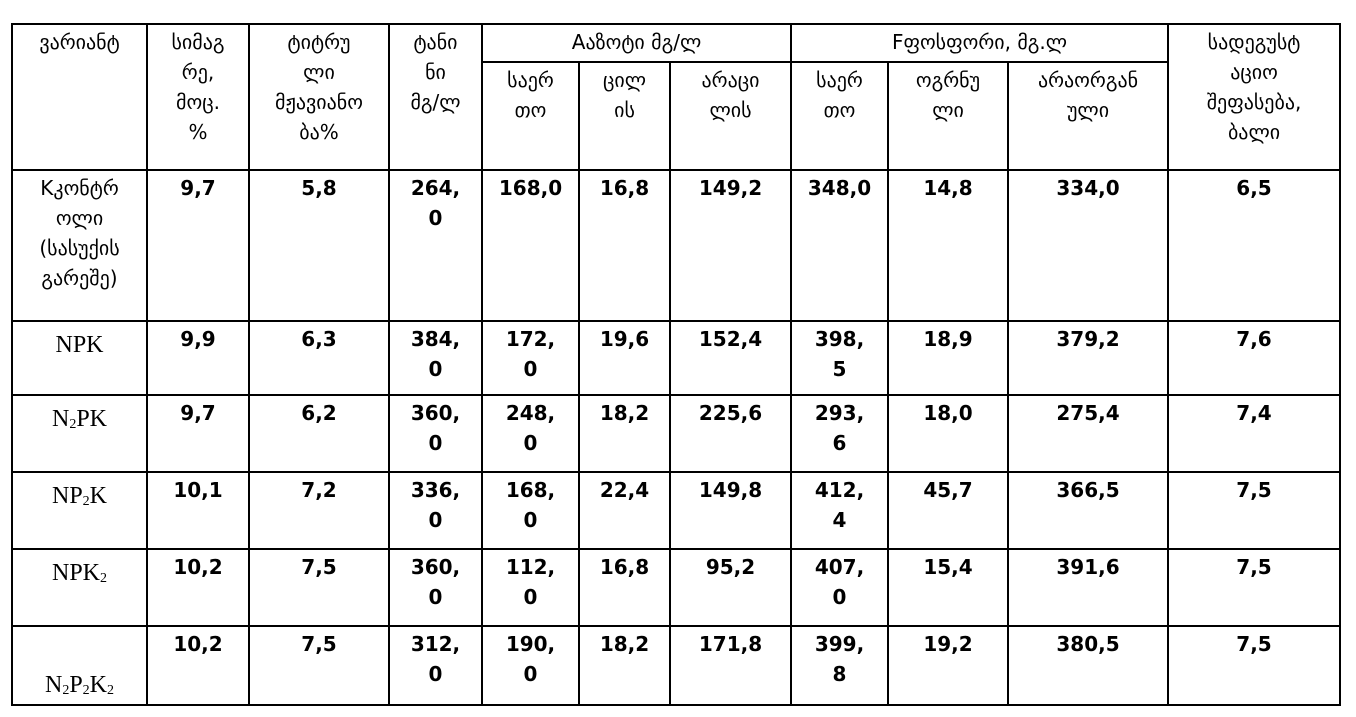 The width and height of the screenshot is (1356, 717). What do you see at coordinates (319, 97) in the screenshot?
I see `header-titratable-acidity: ტიტრუ ლი მჟავიანო ბა%` at bounding box center [319, 97].